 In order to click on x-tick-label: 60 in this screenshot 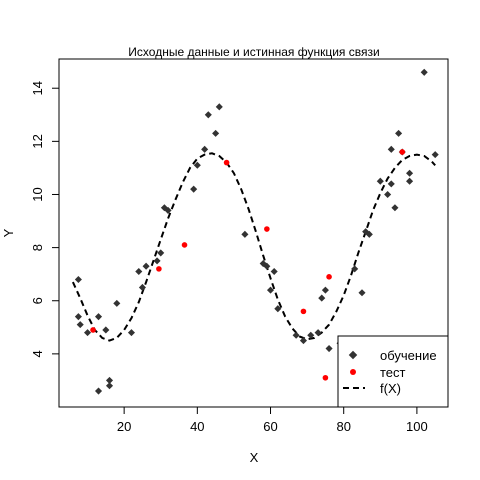, I will do `click(270, 426)`.